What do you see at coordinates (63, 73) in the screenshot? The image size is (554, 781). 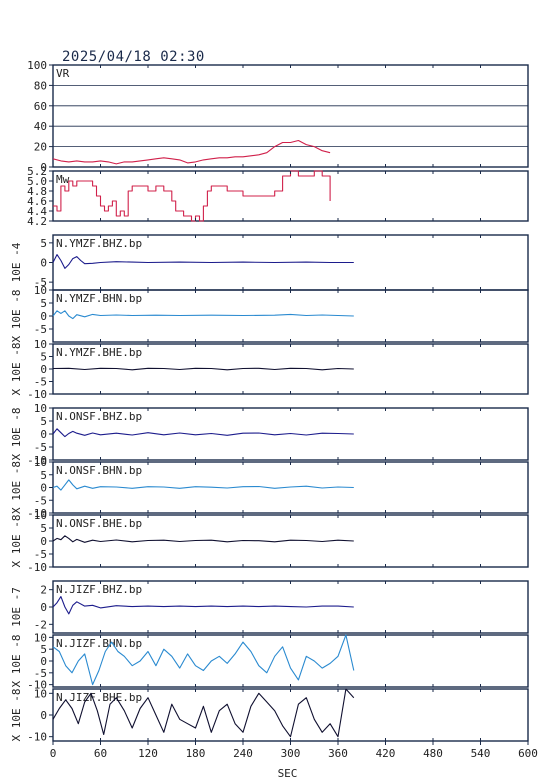 I see `panel-title: VR` at bounding box center [63, 73].